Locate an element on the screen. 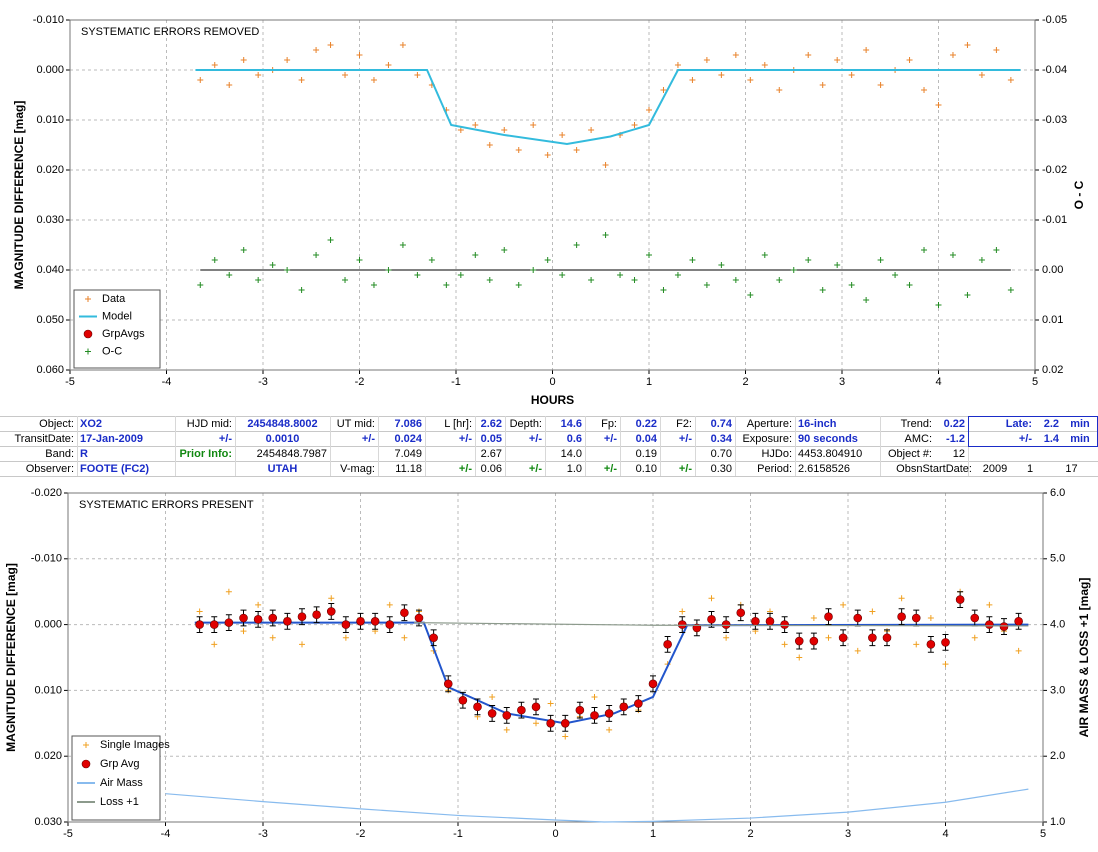 Image resolution: width=1098 pixels, height=852 pixels. table-cell: Late: is located at coordinates (1018, 424).